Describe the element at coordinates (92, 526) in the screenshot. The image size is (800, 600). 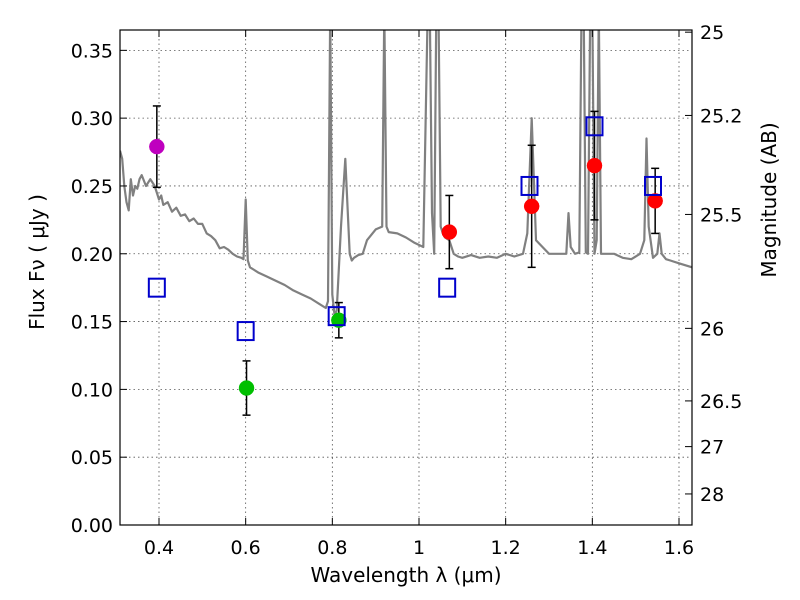
I see `y-tick-label: 0.00` at that location.